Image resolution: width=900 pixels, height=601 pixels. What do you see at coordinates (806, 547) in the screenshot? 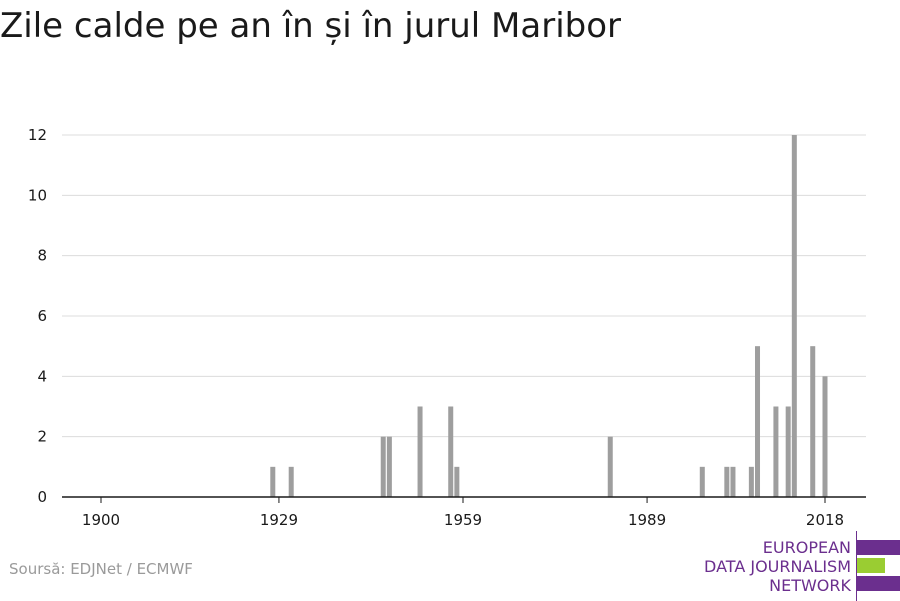
I see `logo-line-1: EUROPEAN` at bounding box center [806, 547].